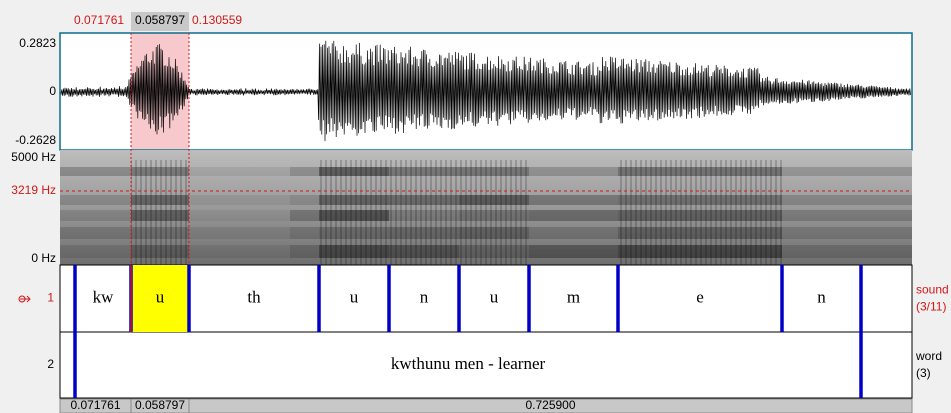 The image size is (951, 413). I want to click on selection-duration: 0.058797, so click(160, 20).